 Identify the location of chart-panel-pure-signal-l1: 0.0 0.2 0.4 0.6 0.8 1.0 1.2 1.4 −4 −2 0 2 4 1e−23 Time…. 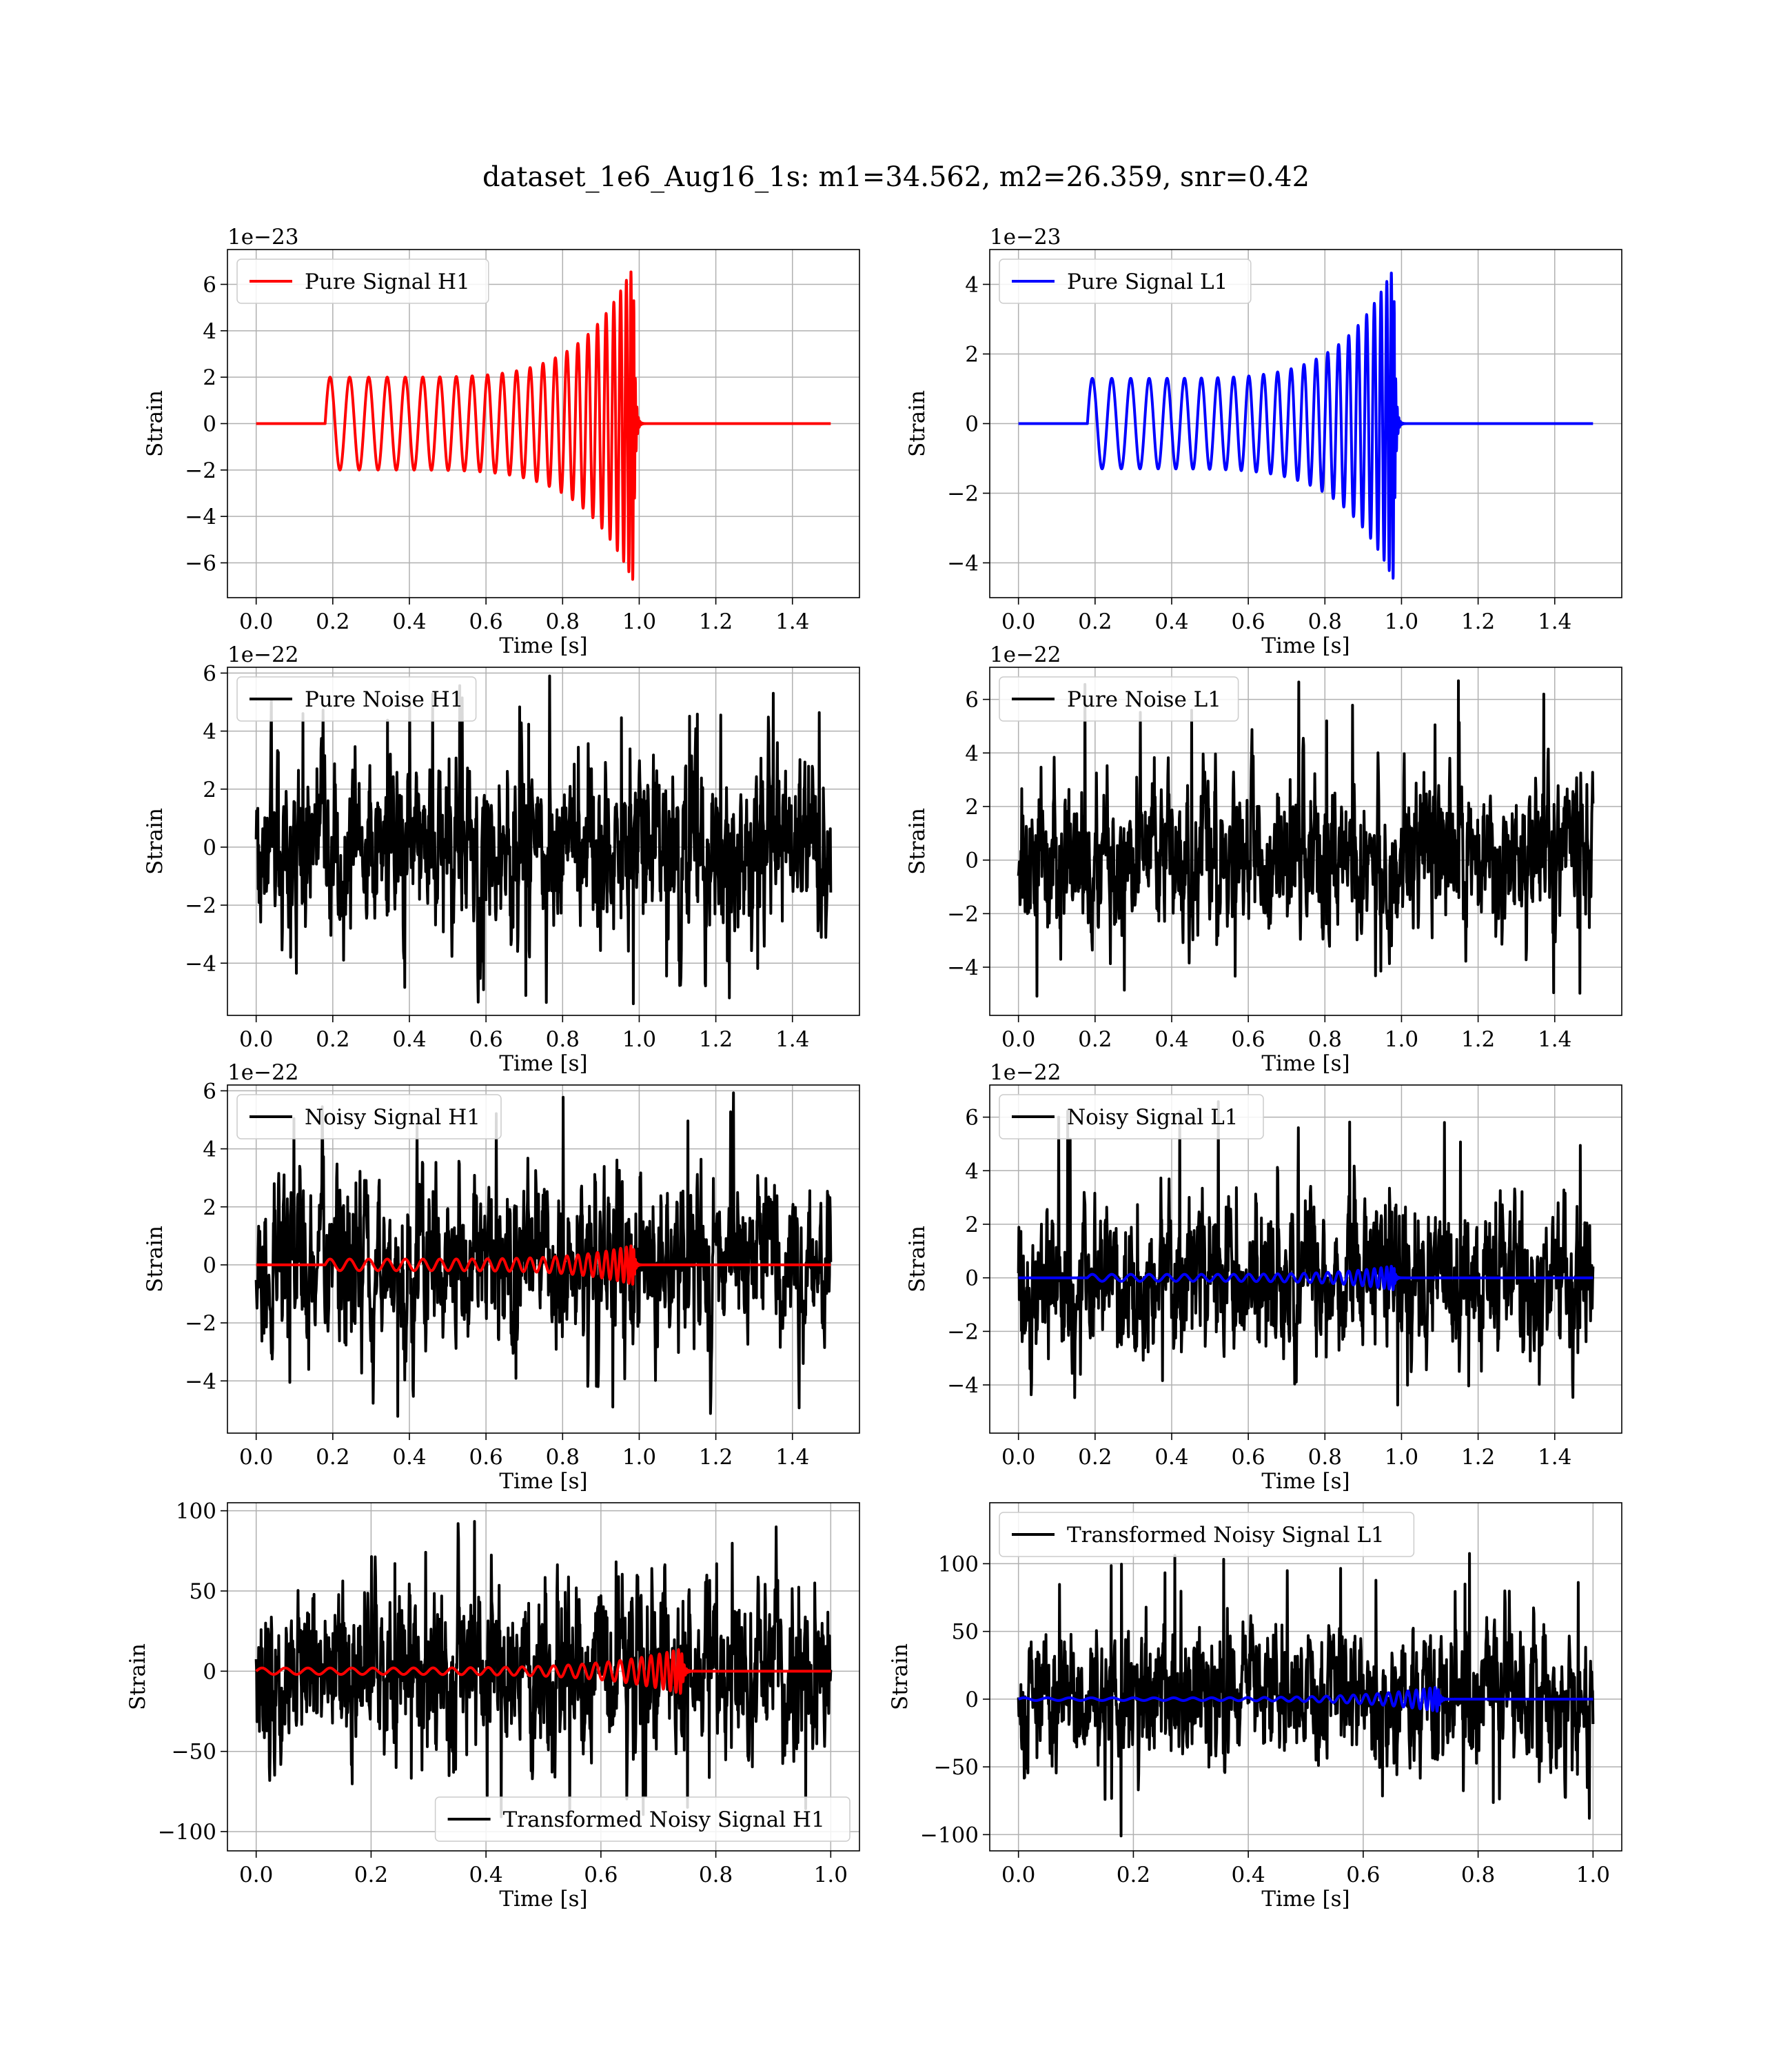
(1263, 441).